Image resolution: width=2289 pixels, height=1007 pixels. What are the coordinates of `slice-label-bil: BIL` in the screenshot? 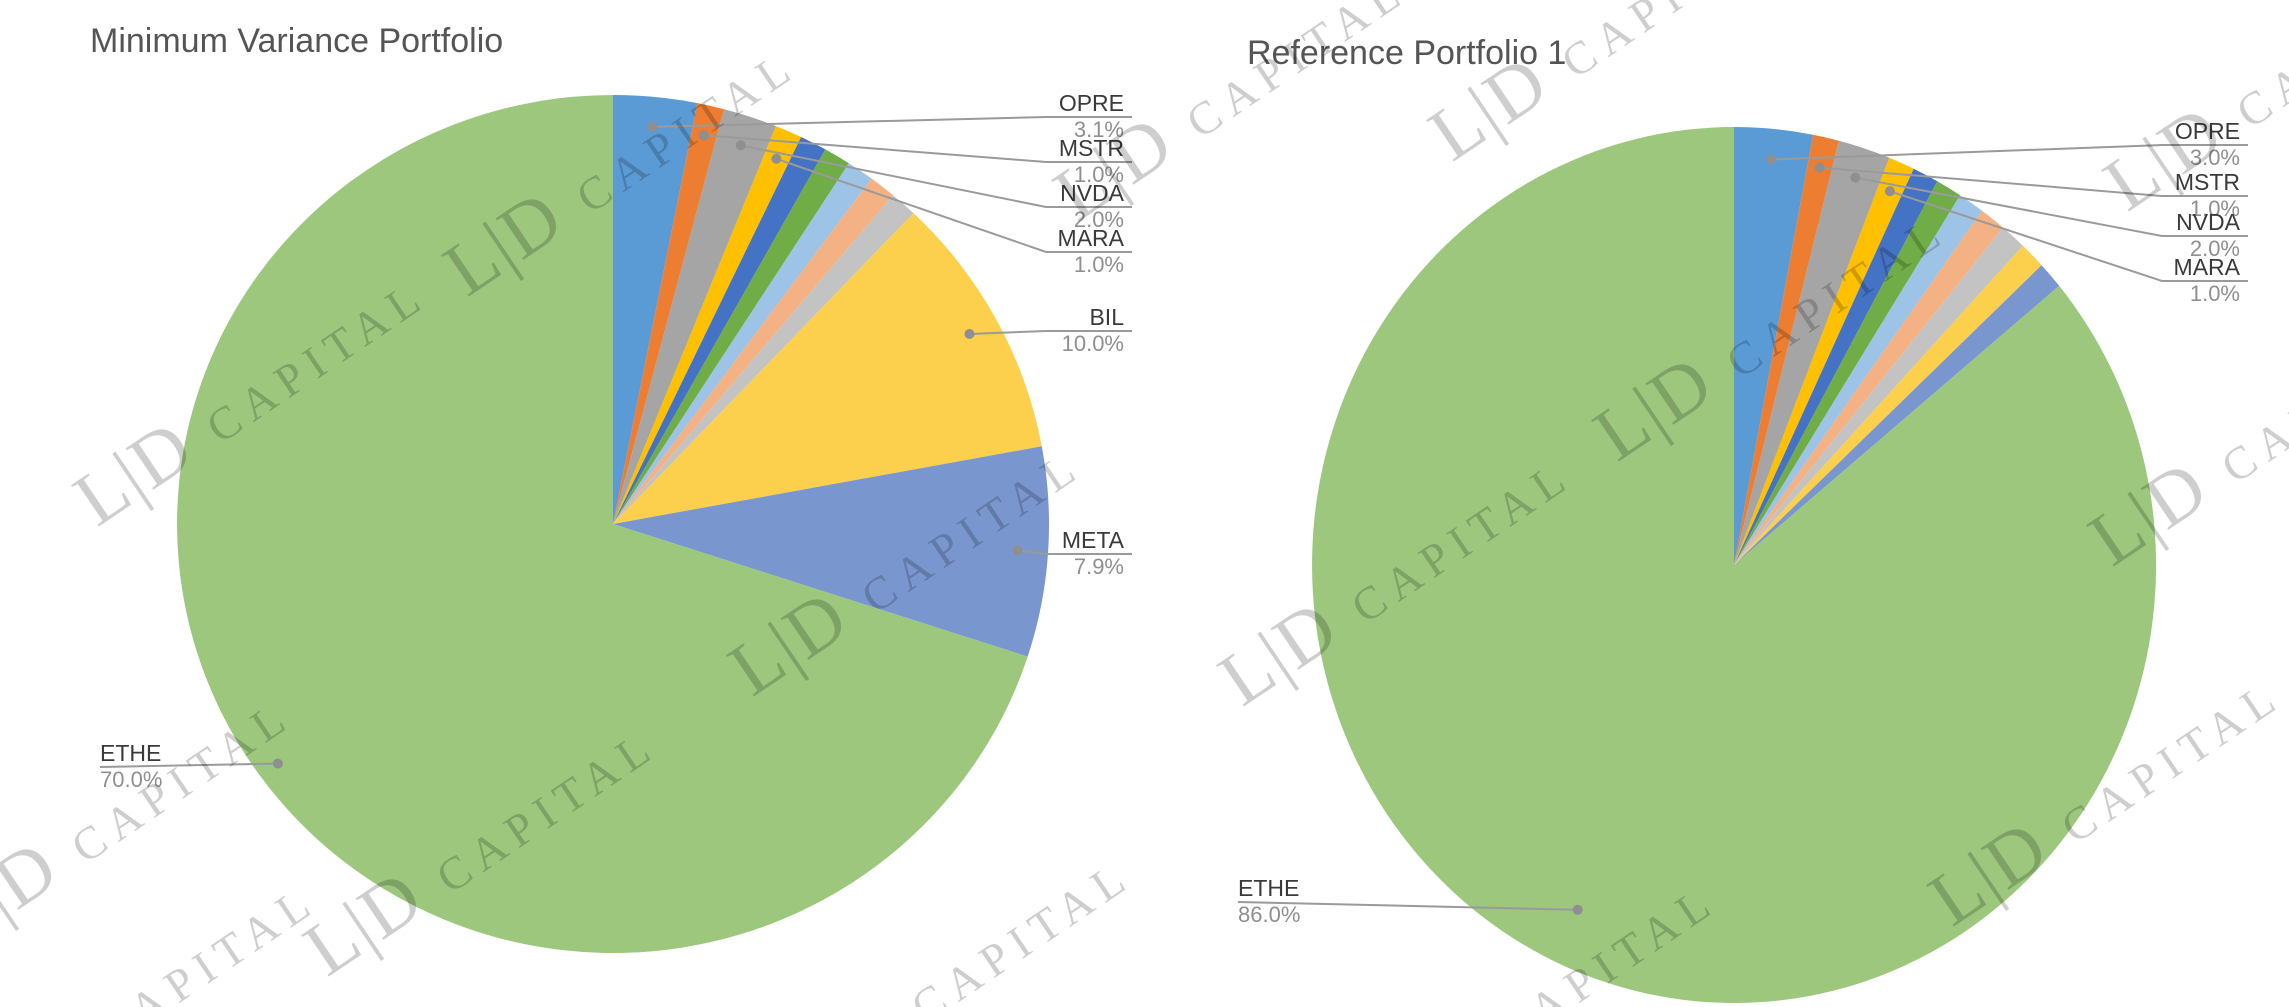 It's located at (1106, 317).